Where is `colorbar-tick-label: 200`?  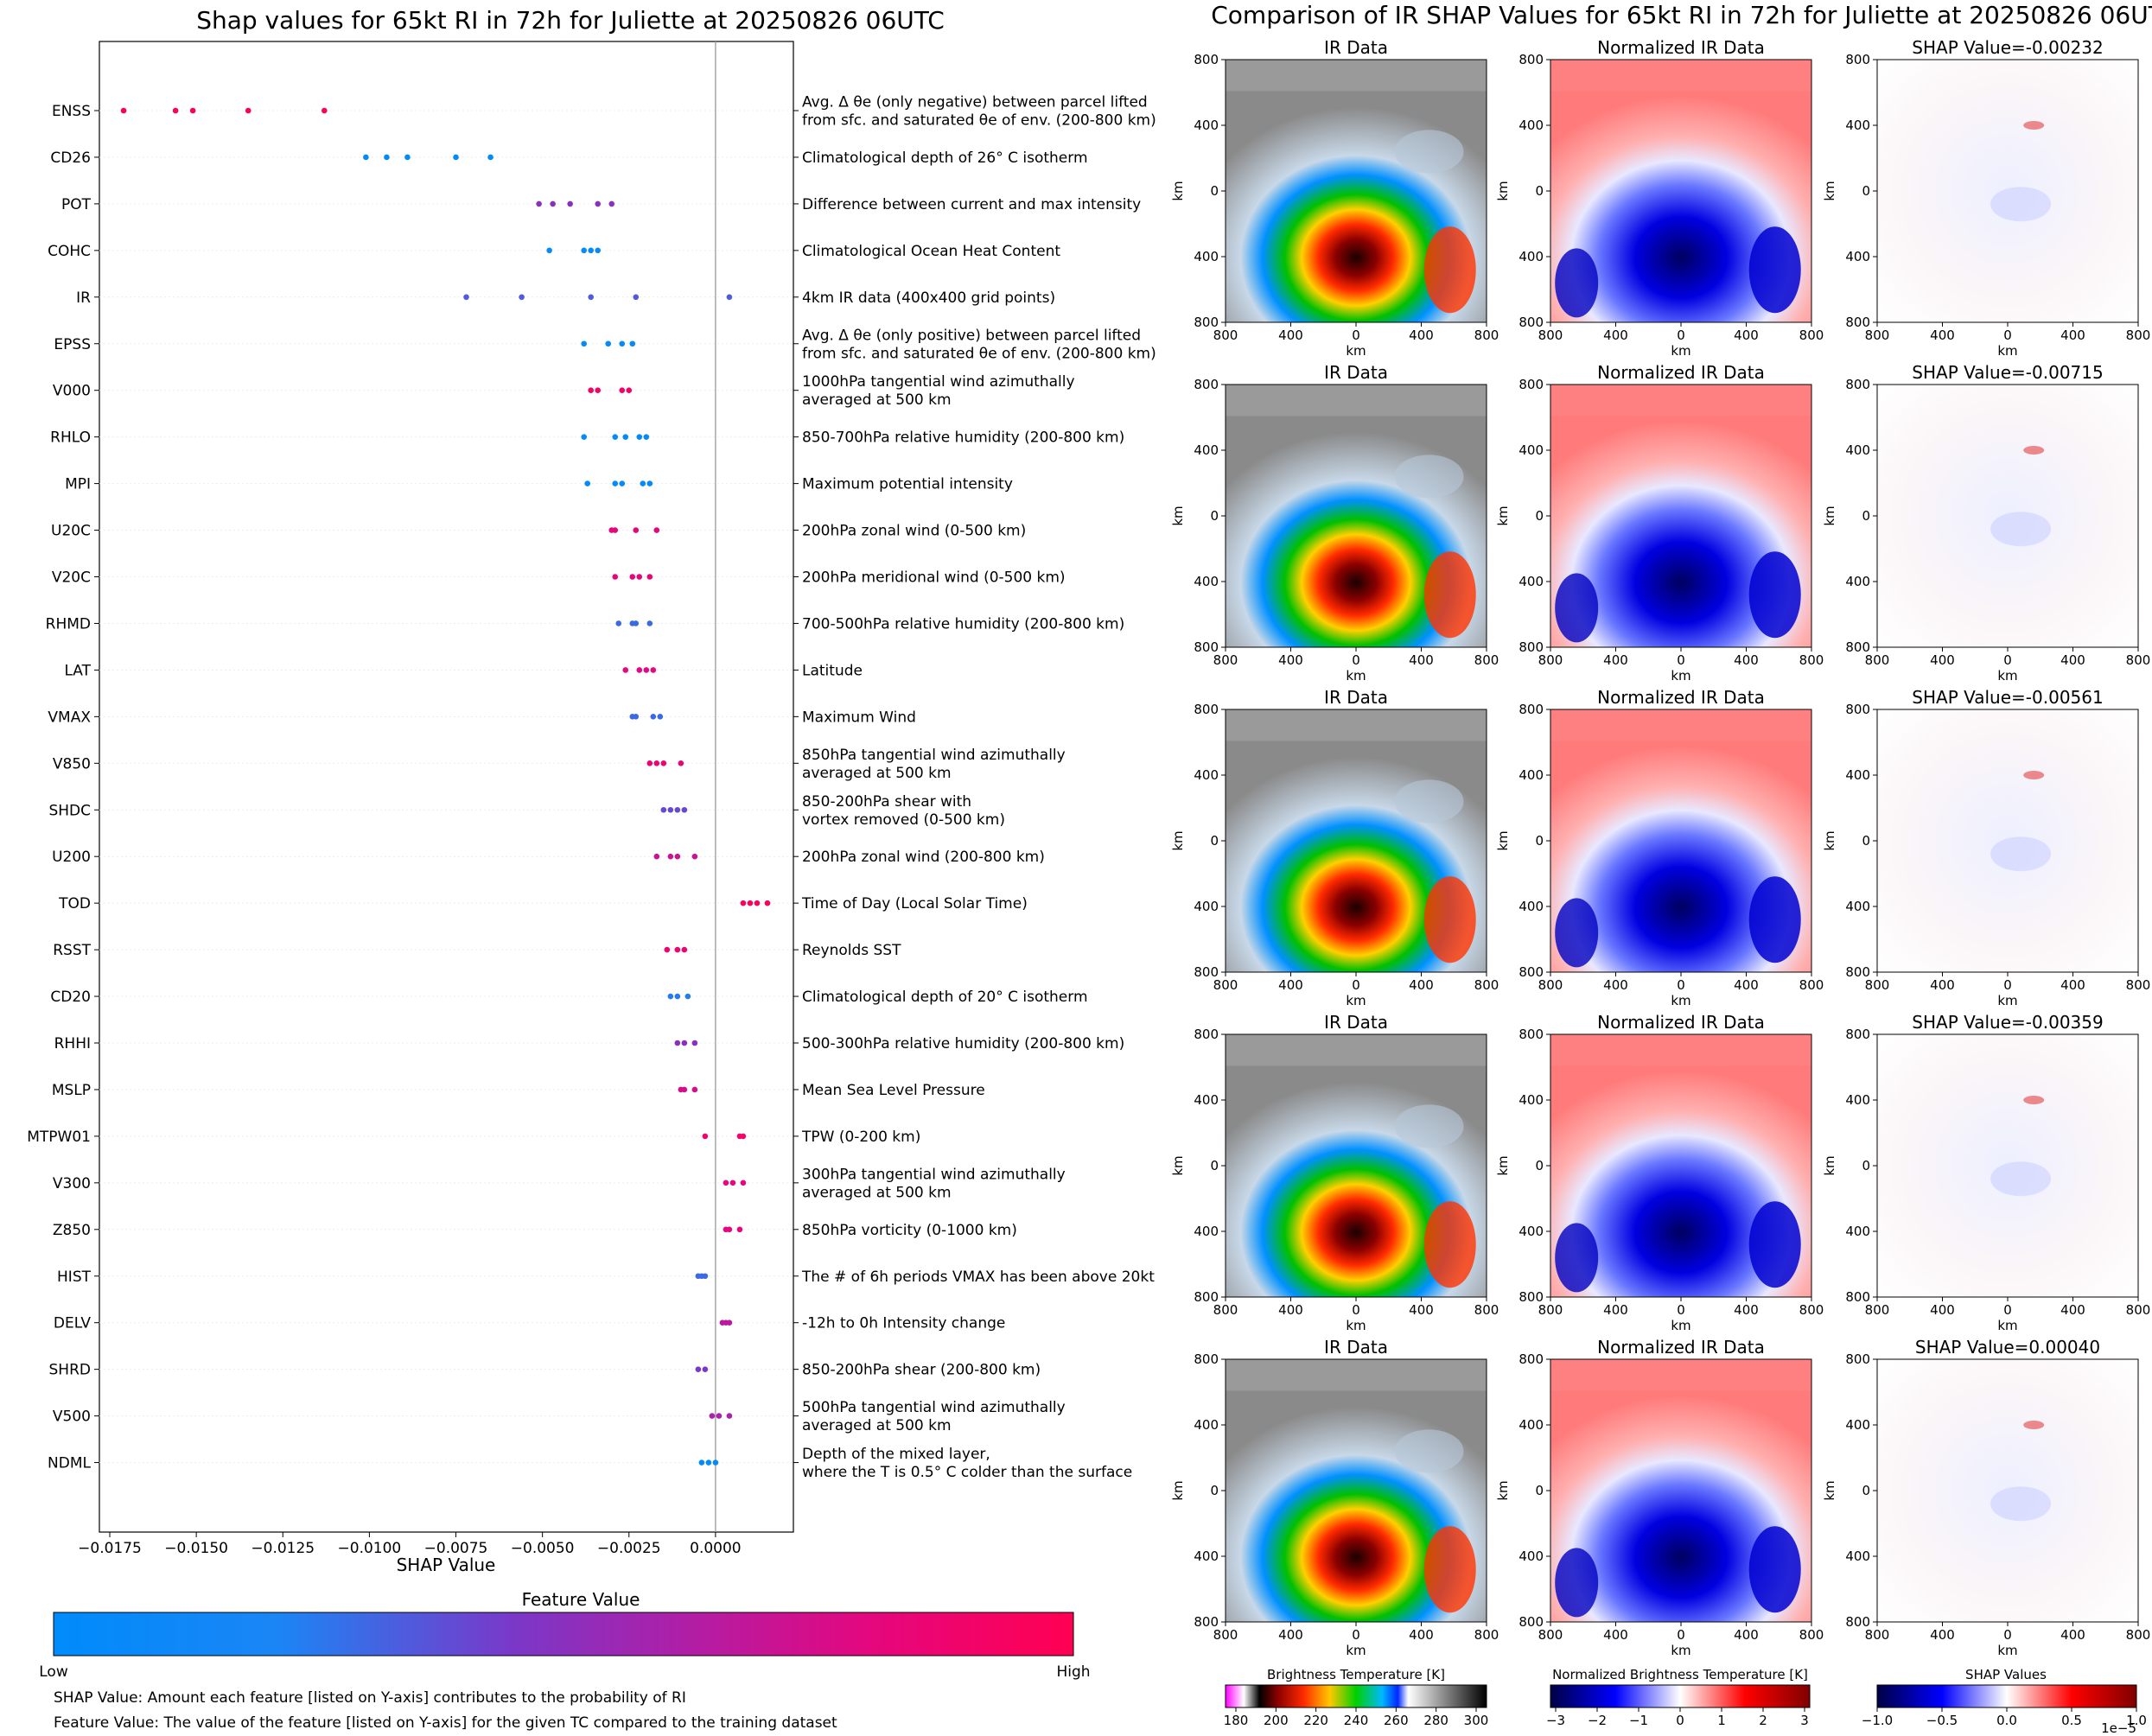
colorbar-tick-label: 200 is located at coordinates (1276, 1720).